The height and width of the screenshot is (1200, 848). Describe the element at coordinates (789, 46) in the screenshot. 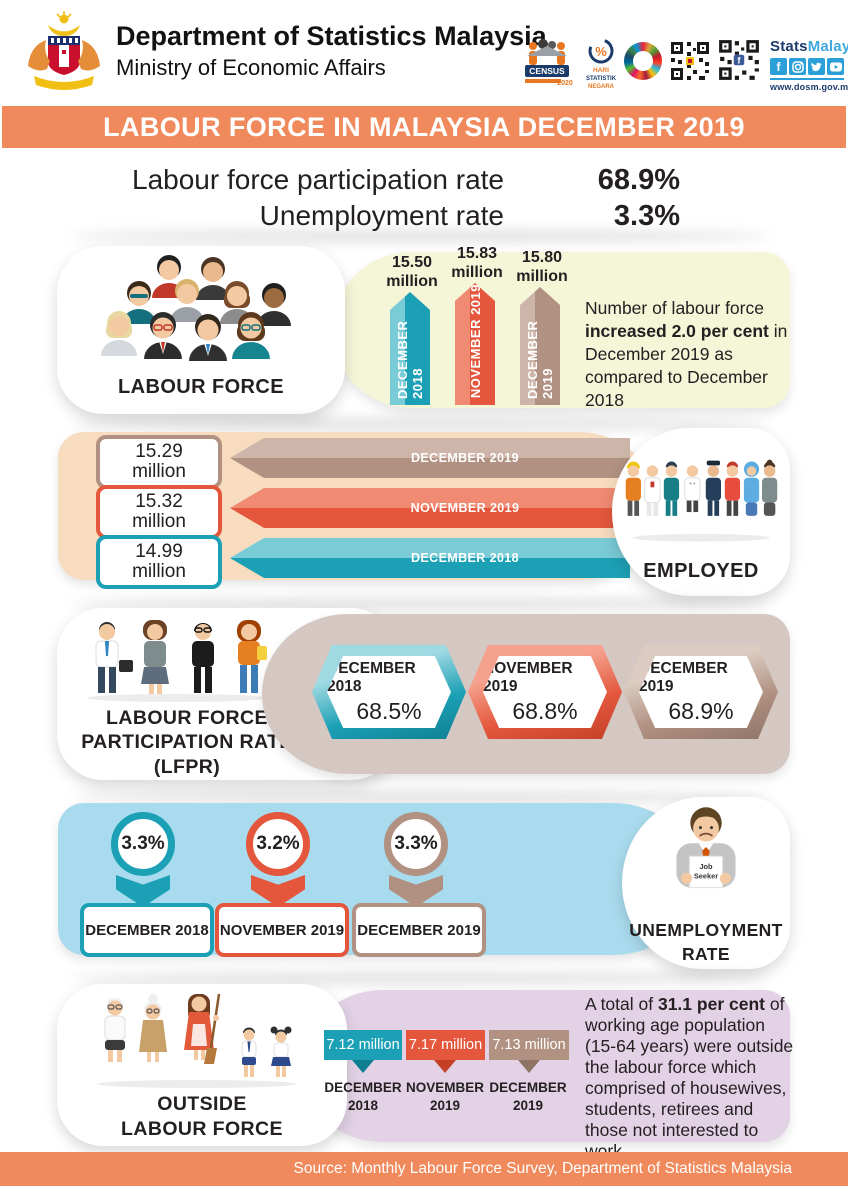

I see `brand-bold: Stats` at that location.